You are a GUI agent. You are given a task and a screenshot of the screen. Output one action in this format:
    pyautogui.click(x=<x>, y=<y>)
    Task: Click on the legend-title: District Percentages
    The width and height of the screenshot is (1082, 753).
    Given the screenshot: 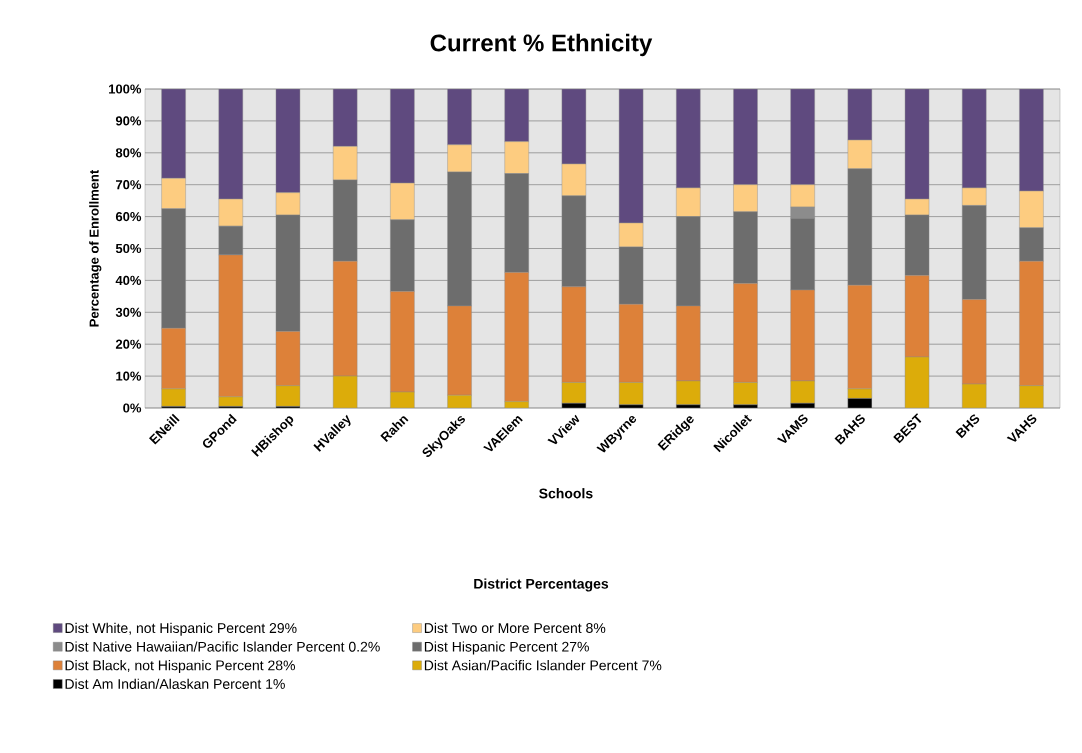 What is the action you would take?
    pyautogui.click(x=541, y=585)
    